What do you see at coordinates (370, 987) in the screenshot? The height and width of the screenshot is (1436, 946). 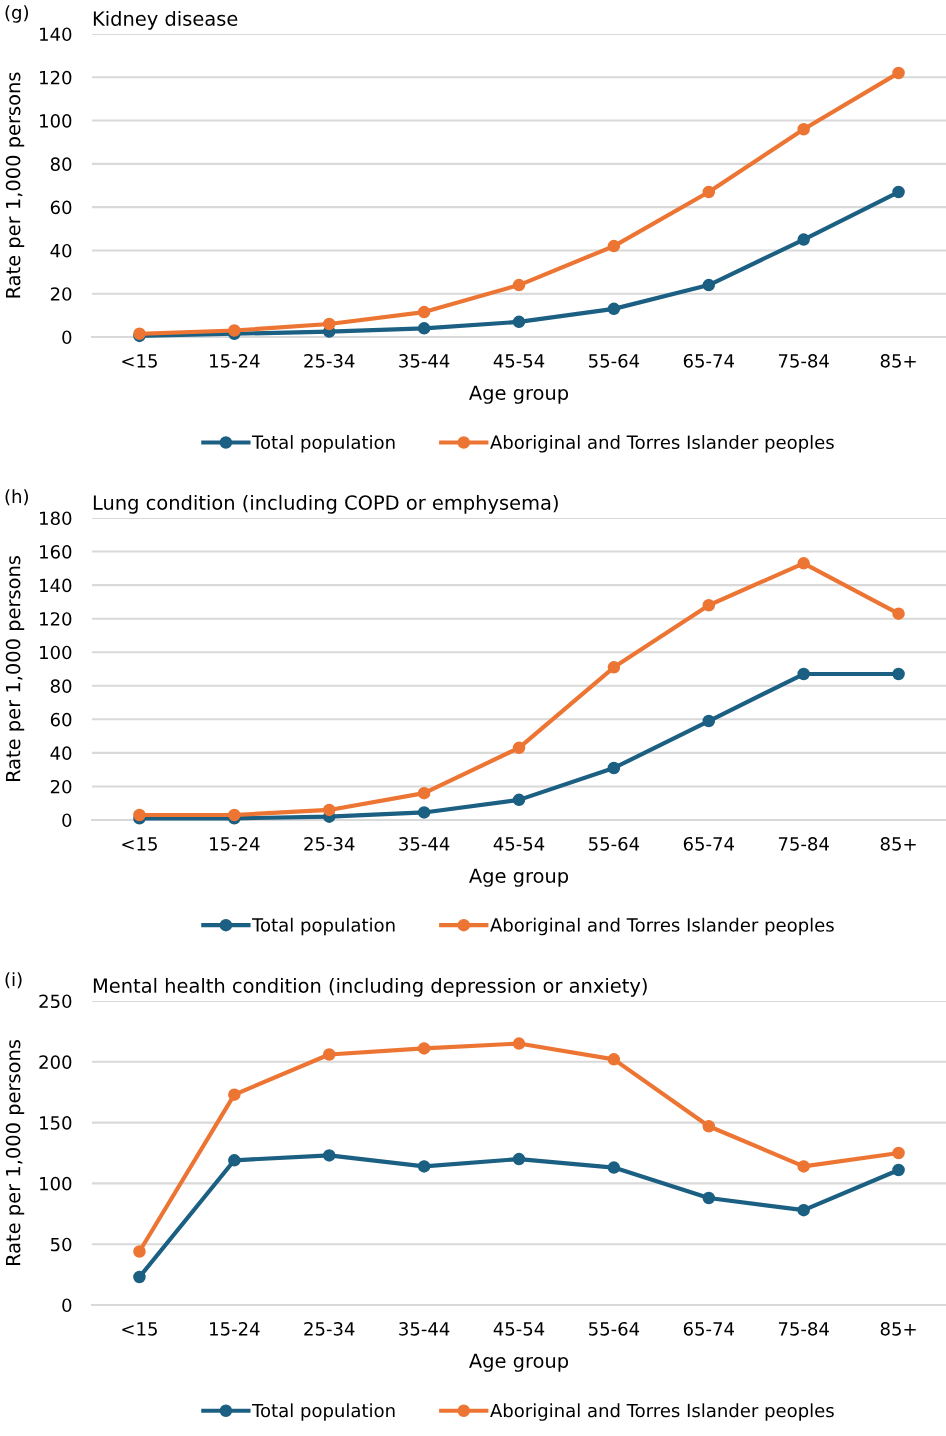 I see `chart-title: Mental health condition (including depression or anxiety)` at bounding box center [370, 987].